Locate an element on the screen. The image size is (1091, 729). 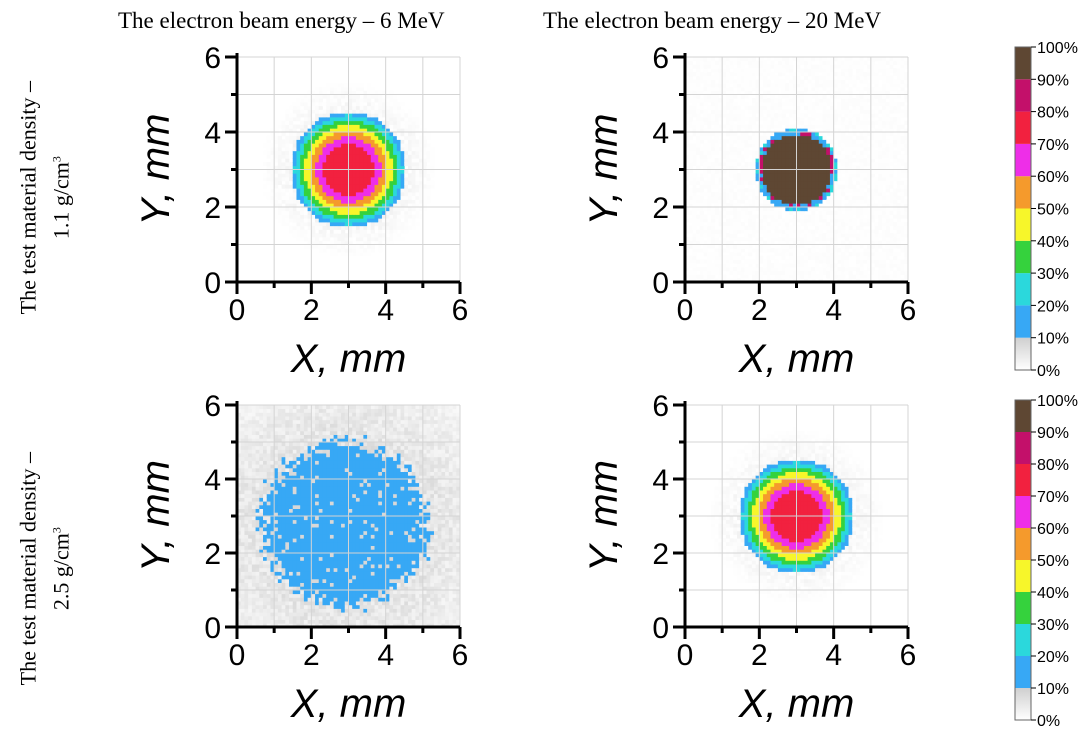
heatmap-panel-3: 0 2 4 6 0 2 4 6 X, mm Y, mm is located at coordinates (301, 558).